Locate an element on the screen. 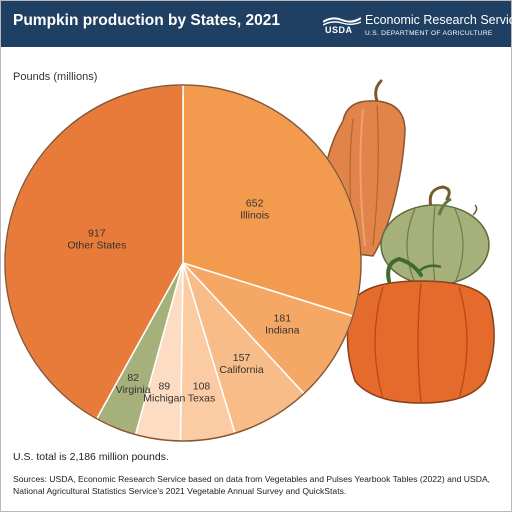 This screenshot has width=512, height=512. slice-label-illinois: Illinois is located at coordinates (254, 215).